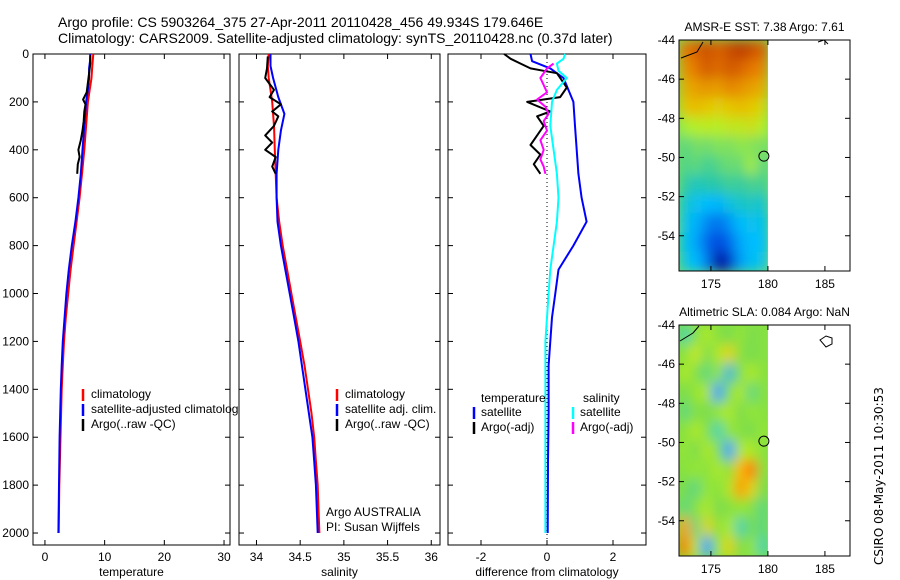 The width and height of the screenshot is (900, 580). What do you see at coordinates (545, 118) in the screenshot?
I see `series-line-salinity-argo-adj-` at bounding box center [545, 118].